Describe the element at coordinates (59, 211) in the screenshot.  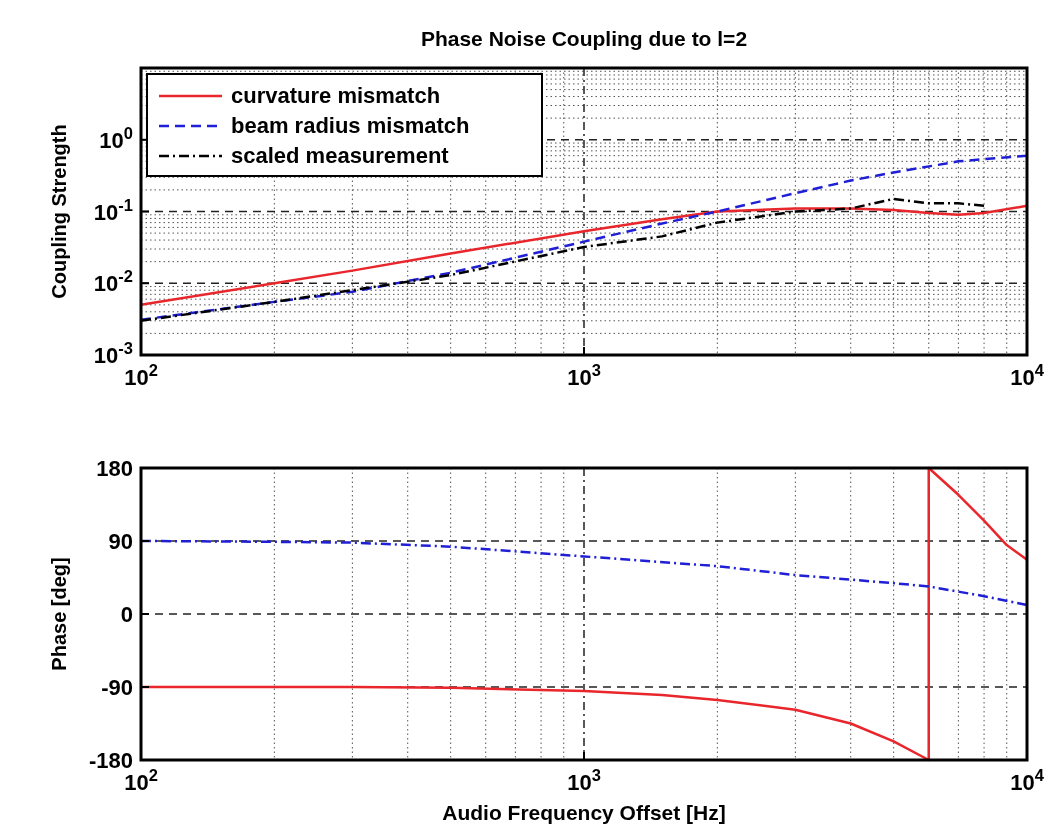
I see `y-axis-title: Coupling Strength` at that location.